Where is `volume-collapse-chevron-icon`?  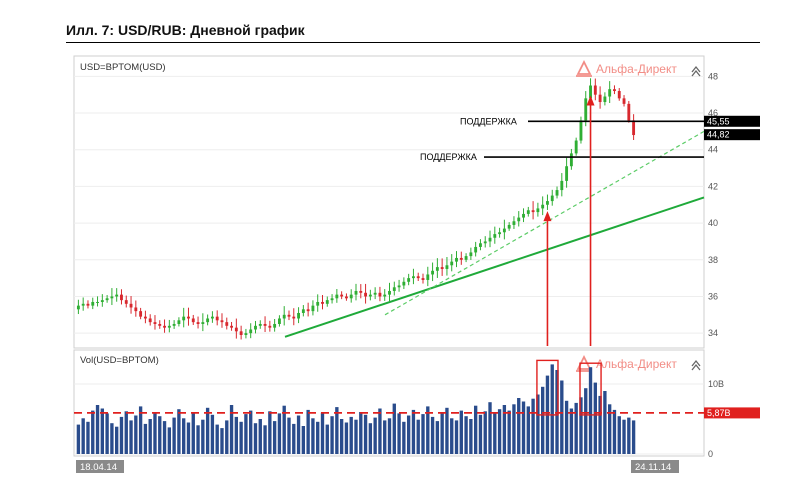
volume-collapse-chevron-icon is located at coordinates (696, 365).